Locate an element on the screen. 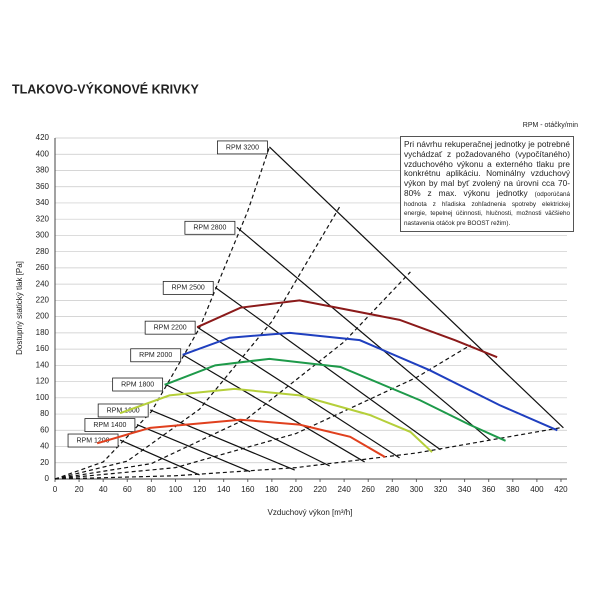  rpm-label: RPM 3200 is located at coordinates (242, 147).